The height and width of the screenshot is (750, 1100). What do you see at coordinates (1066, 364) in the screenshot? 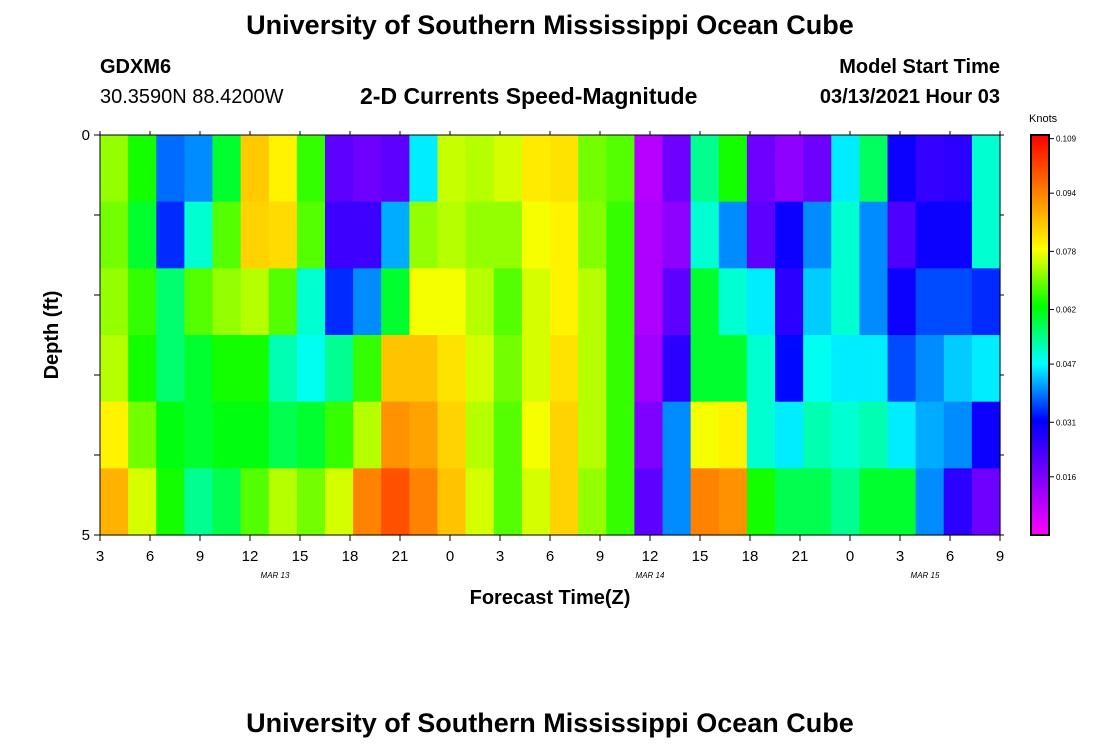
I see `colorbar-tick-label: 0.047` at bounding box center [1066, 364].